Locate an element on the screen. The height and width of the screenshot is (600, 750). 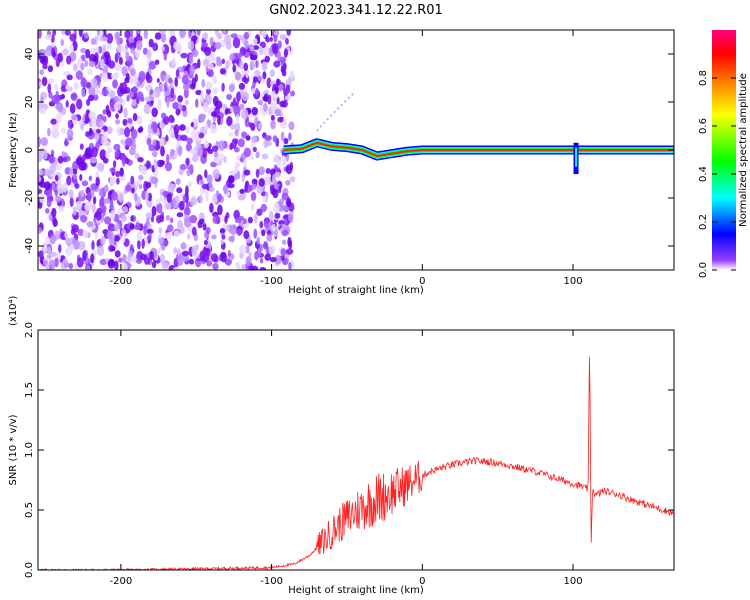
top-x-tick-label: 100 is located at coordinates (572, 281).